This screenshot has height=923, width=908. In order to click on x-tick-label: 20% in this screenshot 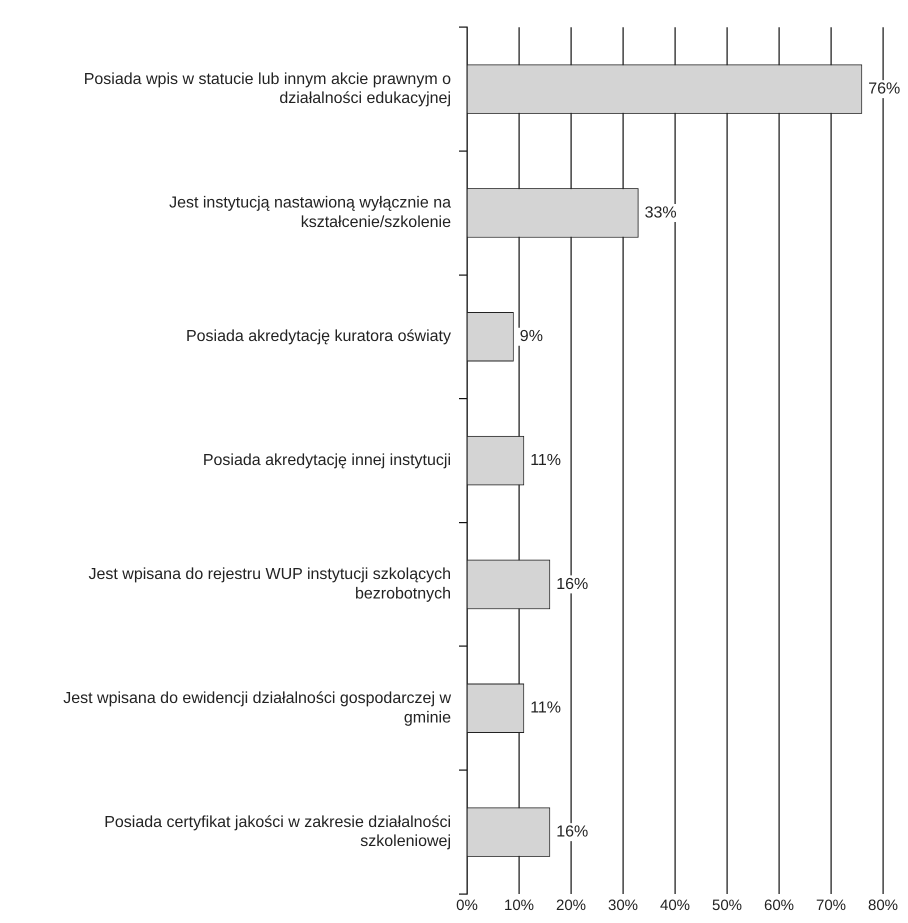, I will do `click(571, 905)`.